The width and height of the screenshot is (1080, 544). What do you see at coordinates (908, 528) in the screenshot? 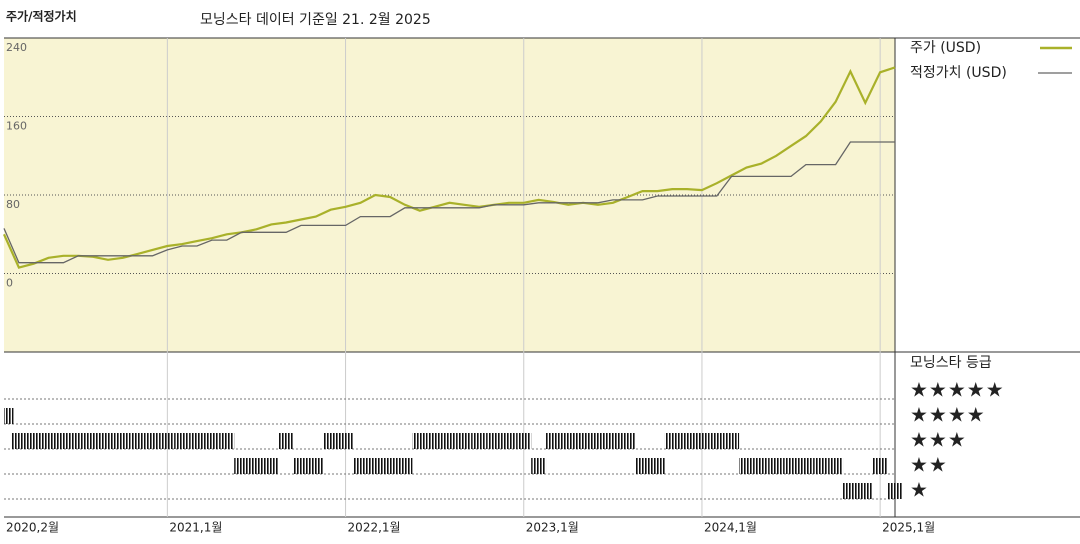
I see `x-tick-label: 2025,1월` at bounding box center [908, 528].